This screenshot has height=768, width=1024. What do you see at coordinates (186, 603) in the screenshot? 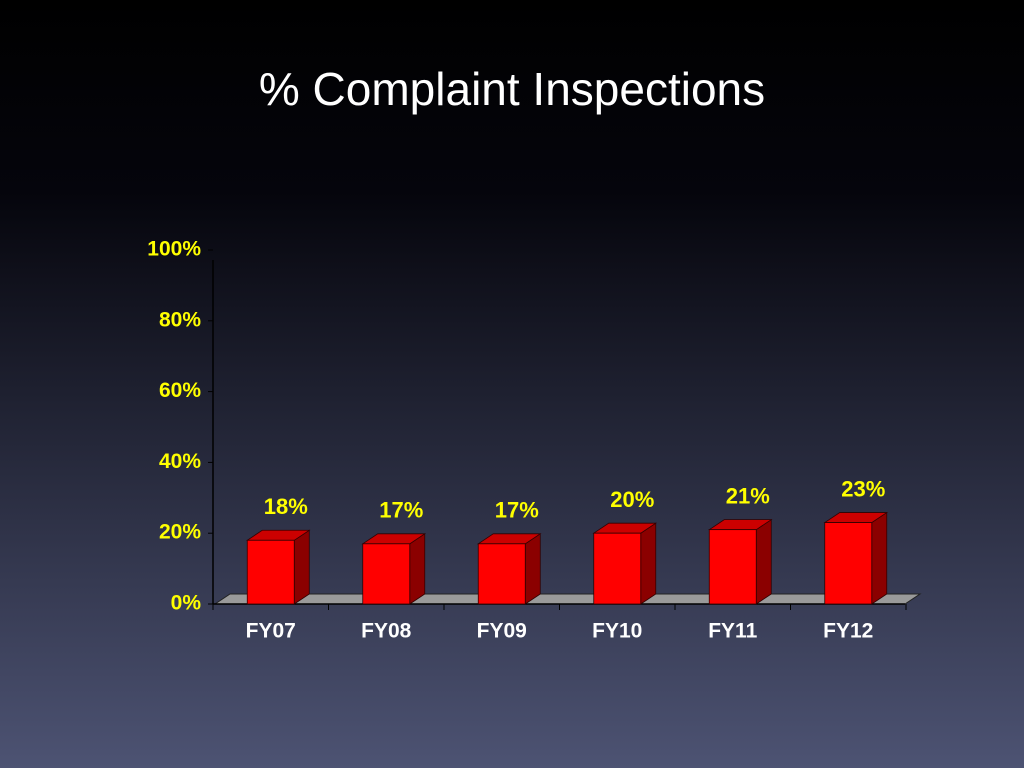
I see `y-tick-label: 0%` at bounding box center [186, 603].